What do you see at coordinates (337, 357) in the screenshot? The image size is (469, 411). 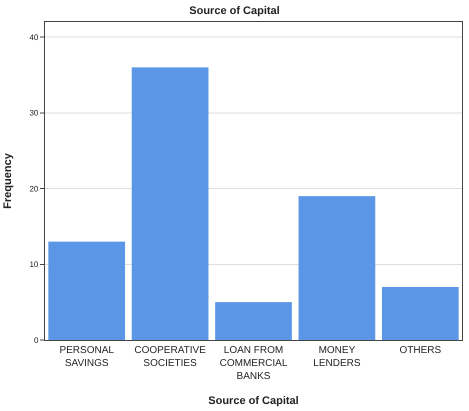 I see `x-tick-label: MONEY LENDERS` at bounding box center [337, 357].